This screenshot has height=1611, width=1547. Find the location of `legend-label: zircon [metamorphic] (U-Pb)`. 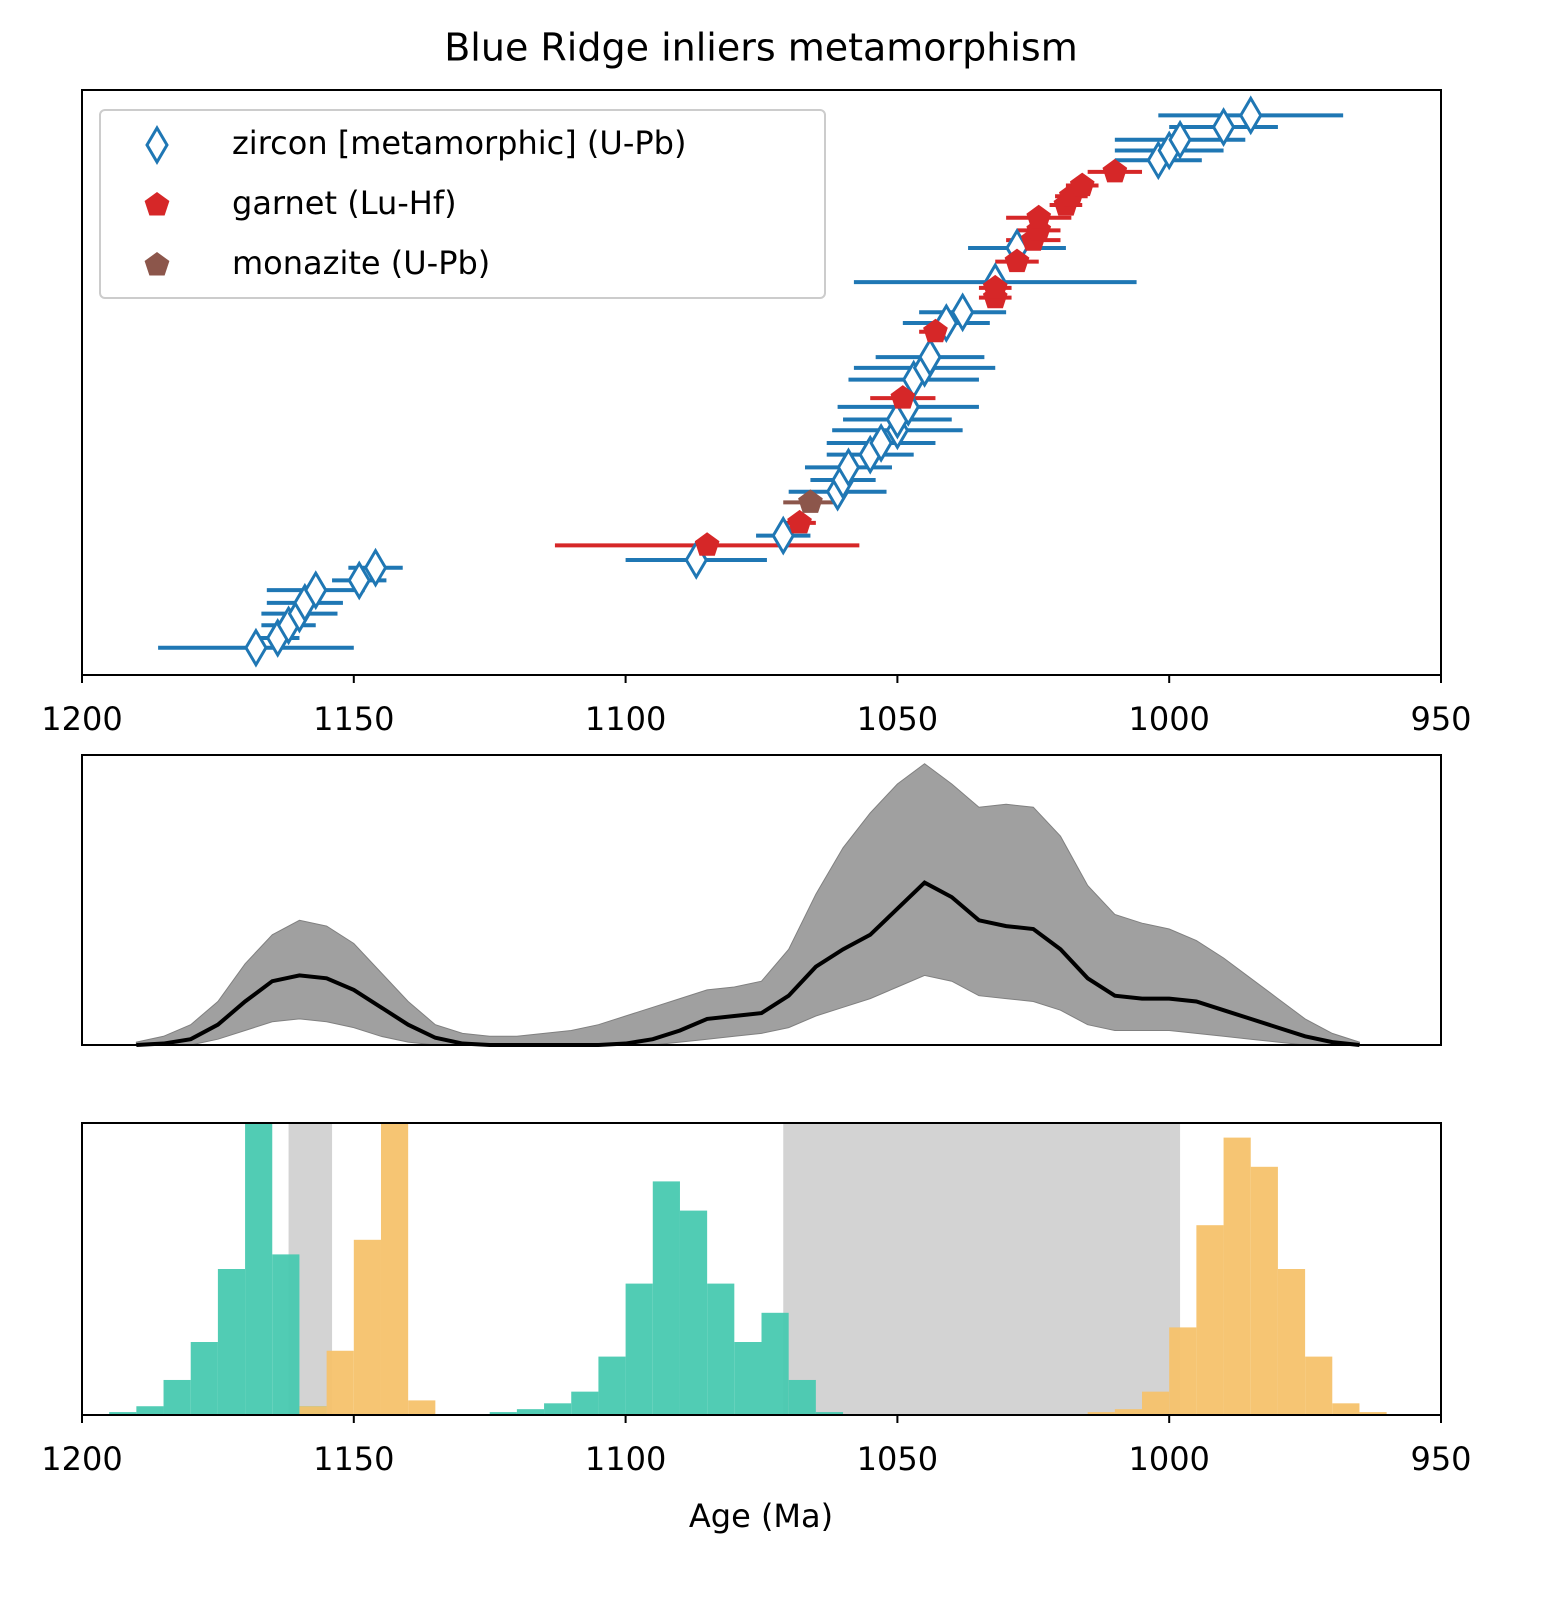

legend-label: zircon [metamorphic] (U-Pb) is located at coordinates (459, 143).